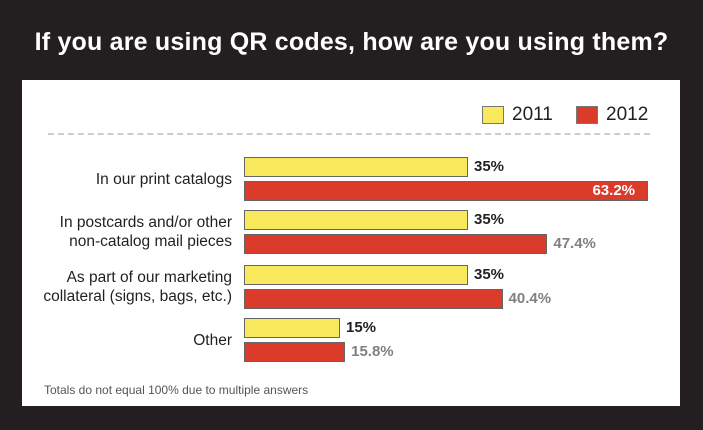 The width and height of the screenshot is (703, 430). Describe the element at coordinates (574, 243) in the screenshot. I see `data-label-2012: 47.4%` at that location.